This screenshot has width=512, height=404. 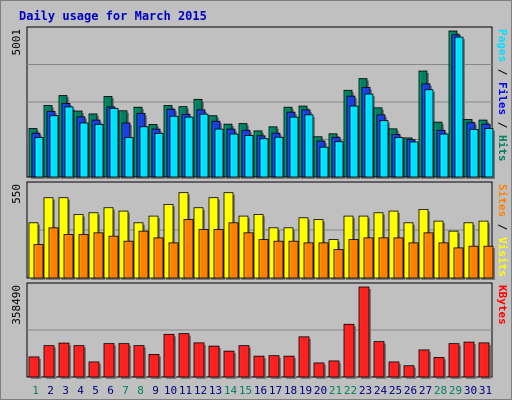 I want to click on x-tick-label-12: 12, so click(x=200, y=390).